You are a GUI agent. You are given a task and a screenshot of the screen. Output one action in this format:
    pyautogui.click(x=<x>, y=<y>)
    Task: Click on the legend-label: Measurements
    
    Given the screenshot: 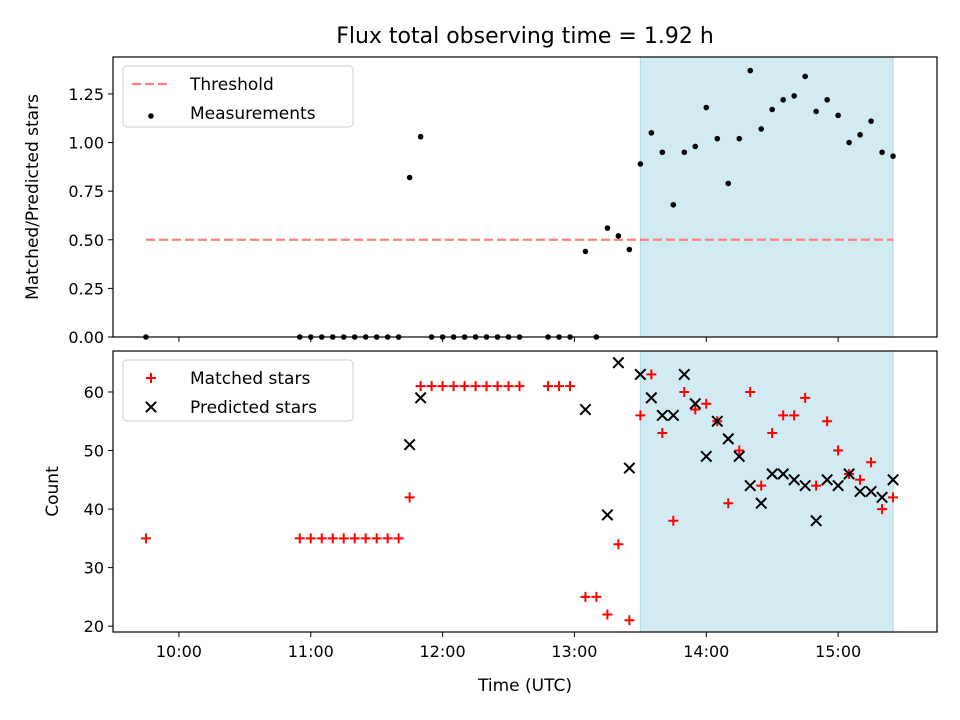 What is the action you would take?
    pyautogui.click(x=253, y=114)
    